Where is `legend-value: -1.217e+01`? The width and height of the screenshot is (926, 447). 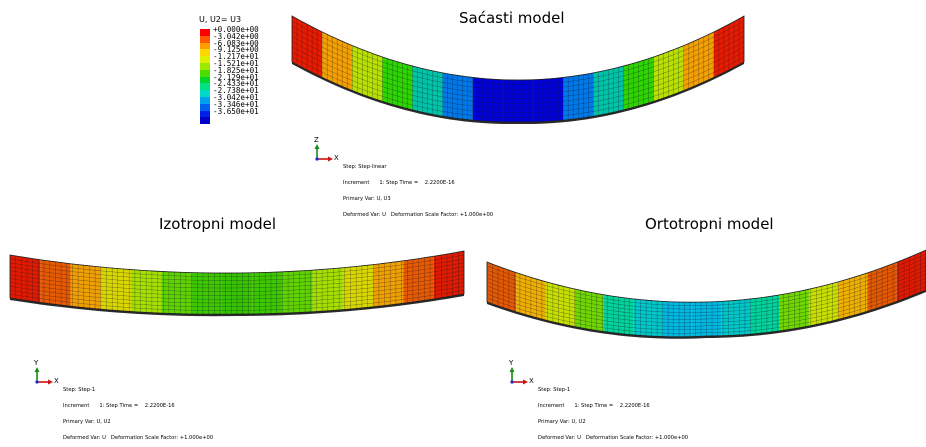 legend-value: -1.217e+01 is located at coordinates (236, 57).